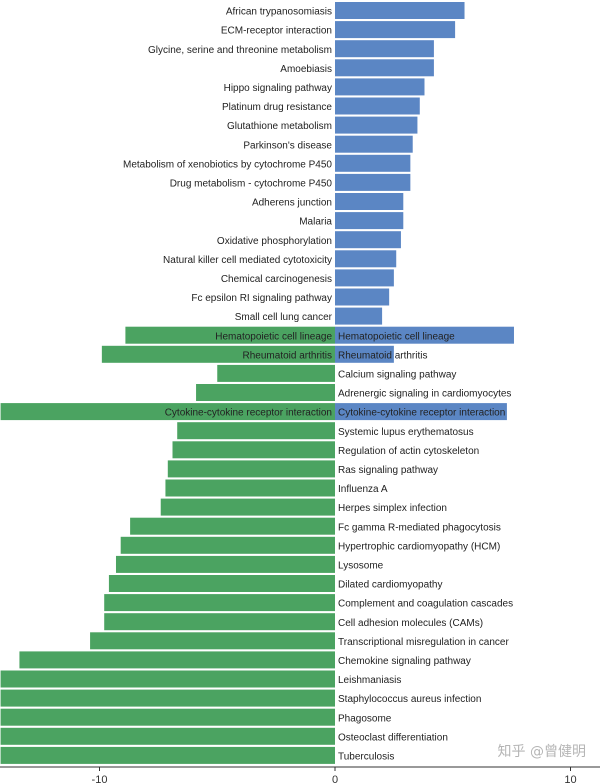 This screenshot has width=600, height=783. What do you see at coordinates (541, 752) in the screenshot?
I see `watermark: 知乎 @曾健明` at bounding box center [541, 752].